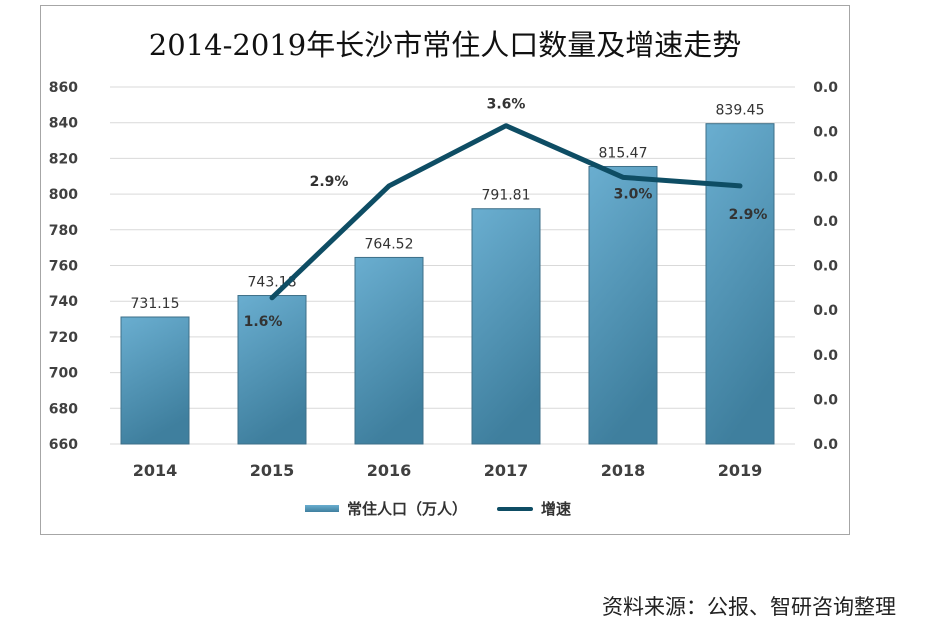  I want to click on line-data-label: 1.6%, so click(263, 322).